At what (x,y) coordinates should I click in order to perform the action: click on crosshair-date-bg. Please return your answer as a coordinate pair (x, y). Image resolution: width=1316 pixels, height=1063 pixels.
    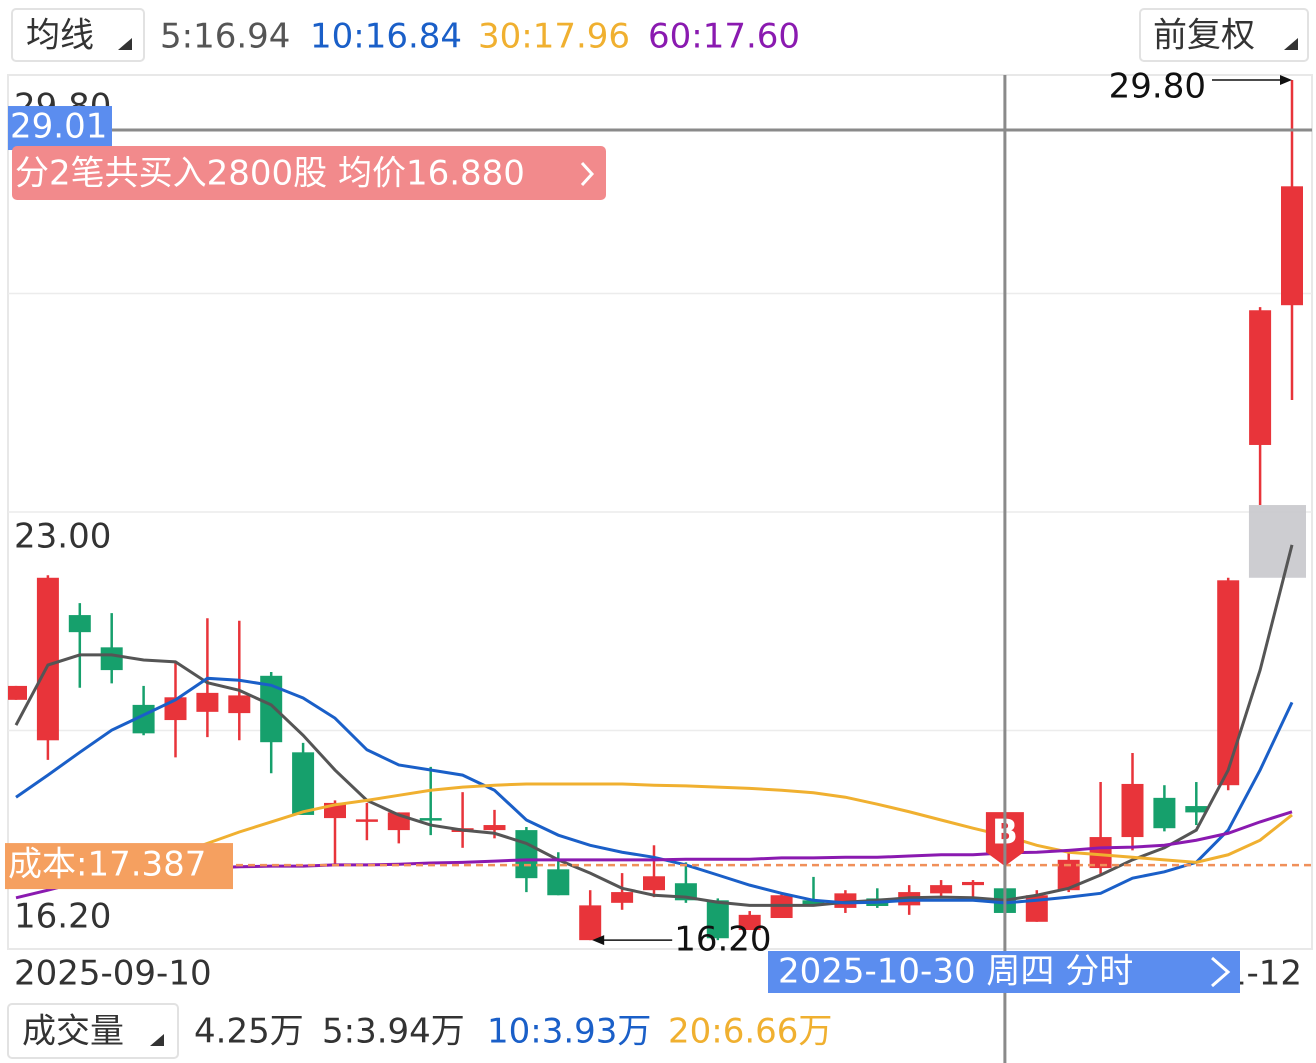
    Looking at the image, I should click on (1004, 972).